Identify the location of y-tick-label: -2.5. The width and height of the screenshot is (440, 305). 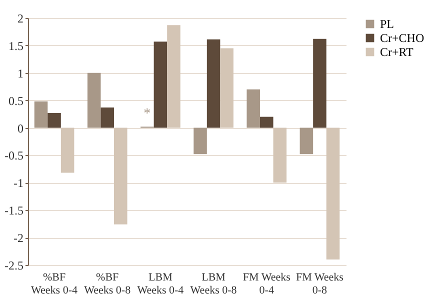
(14, 265).